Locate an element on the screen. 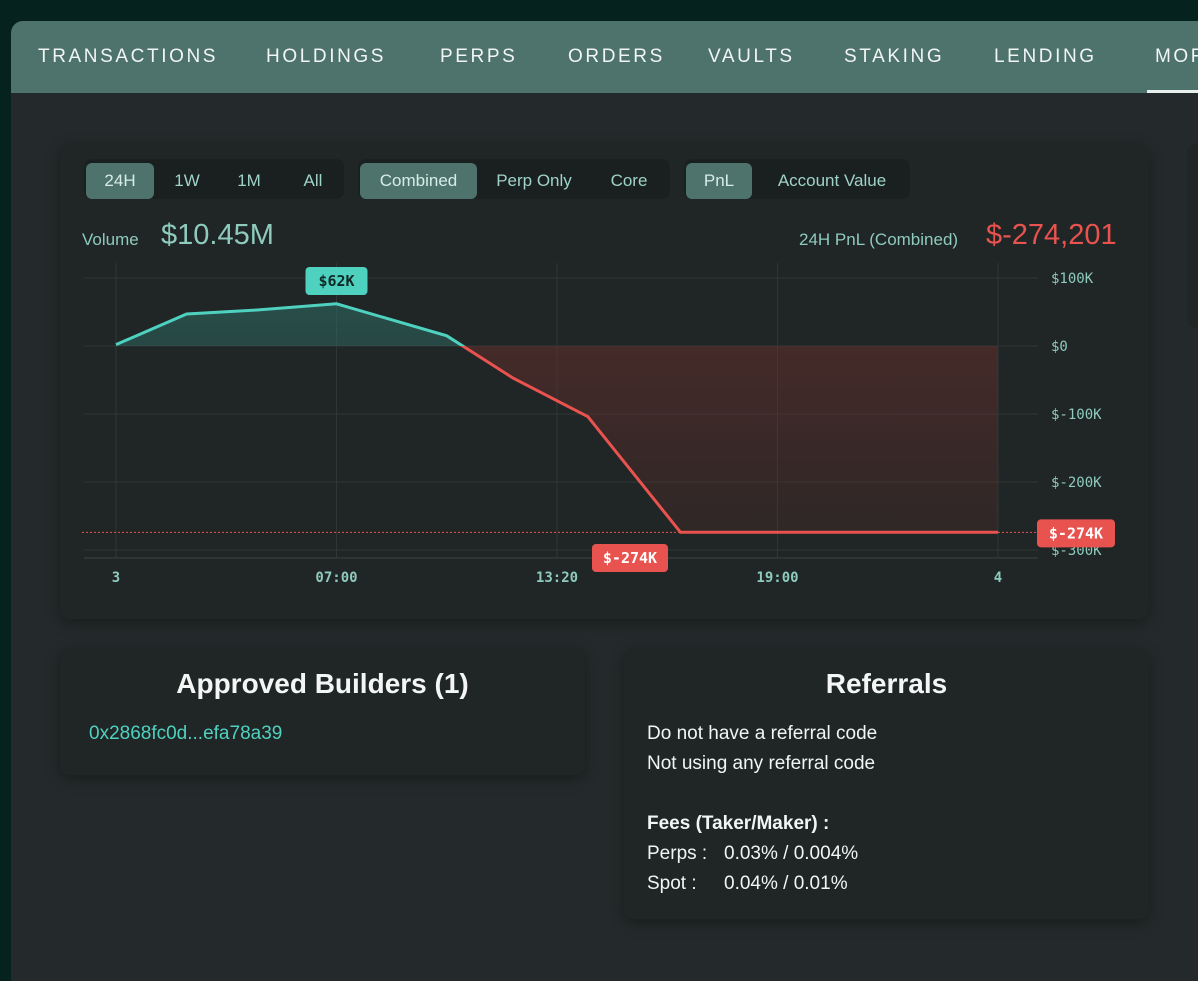 The width and height of the screenshot is (1198, 981). range-selector: 24H 1W 1M All is located at coordinates (214, 179).